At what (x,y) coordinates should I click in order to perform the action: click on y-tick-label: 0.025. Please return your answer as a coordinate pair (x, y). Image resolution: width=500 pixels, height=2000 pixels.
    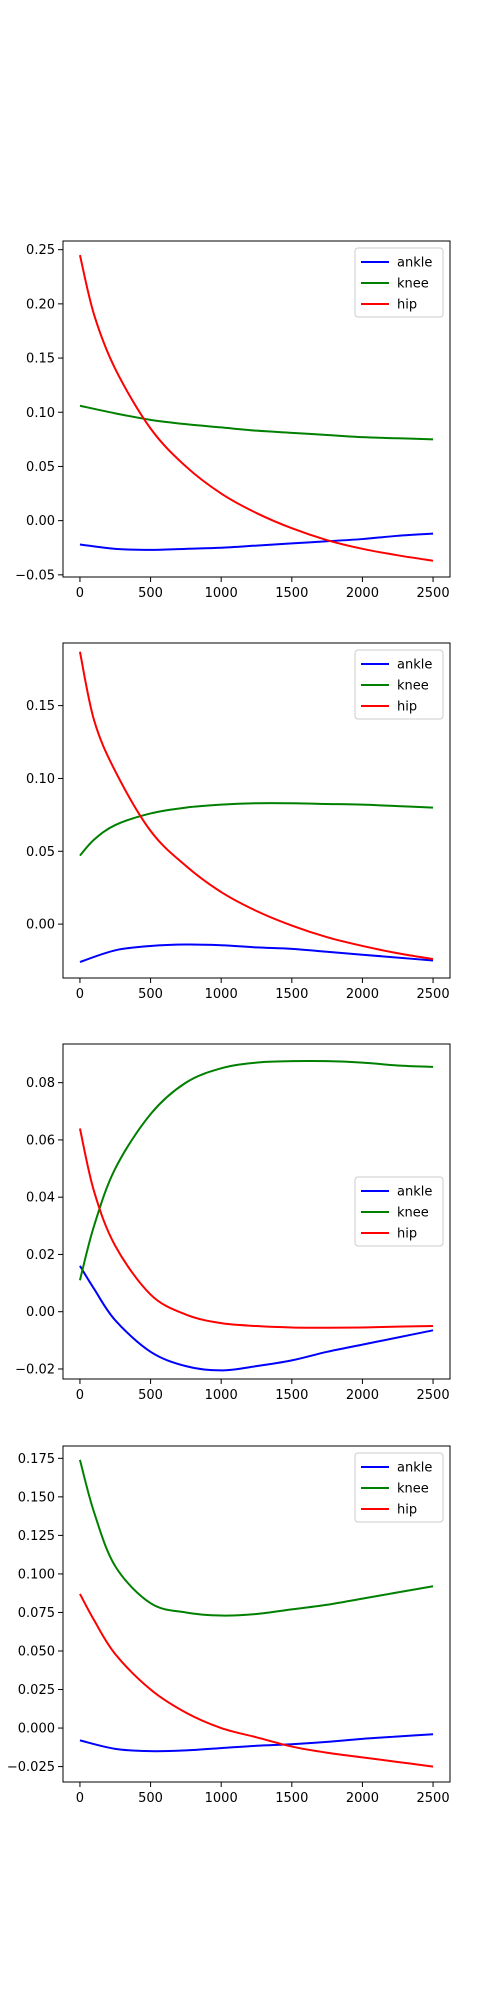
    Looking at the image, I should click on (36, 1690).